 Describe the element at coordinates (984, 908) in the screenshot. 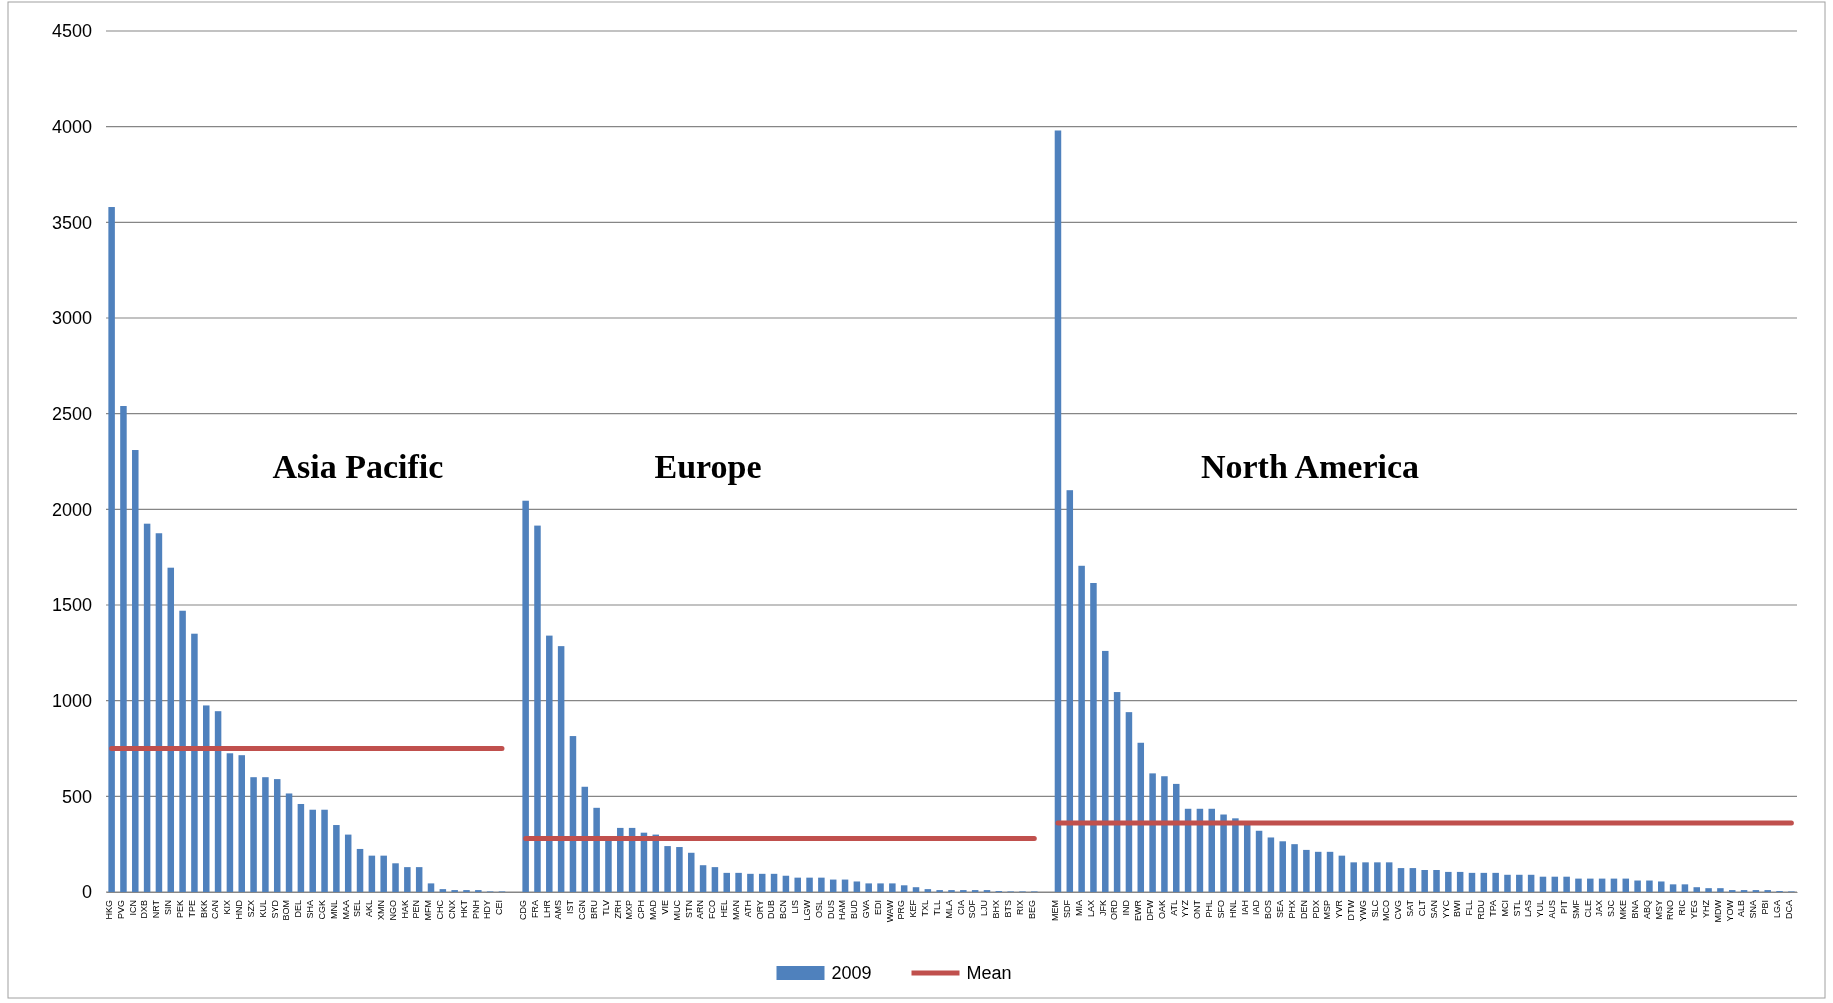

I see `x-tick-label: LJU` at that location.